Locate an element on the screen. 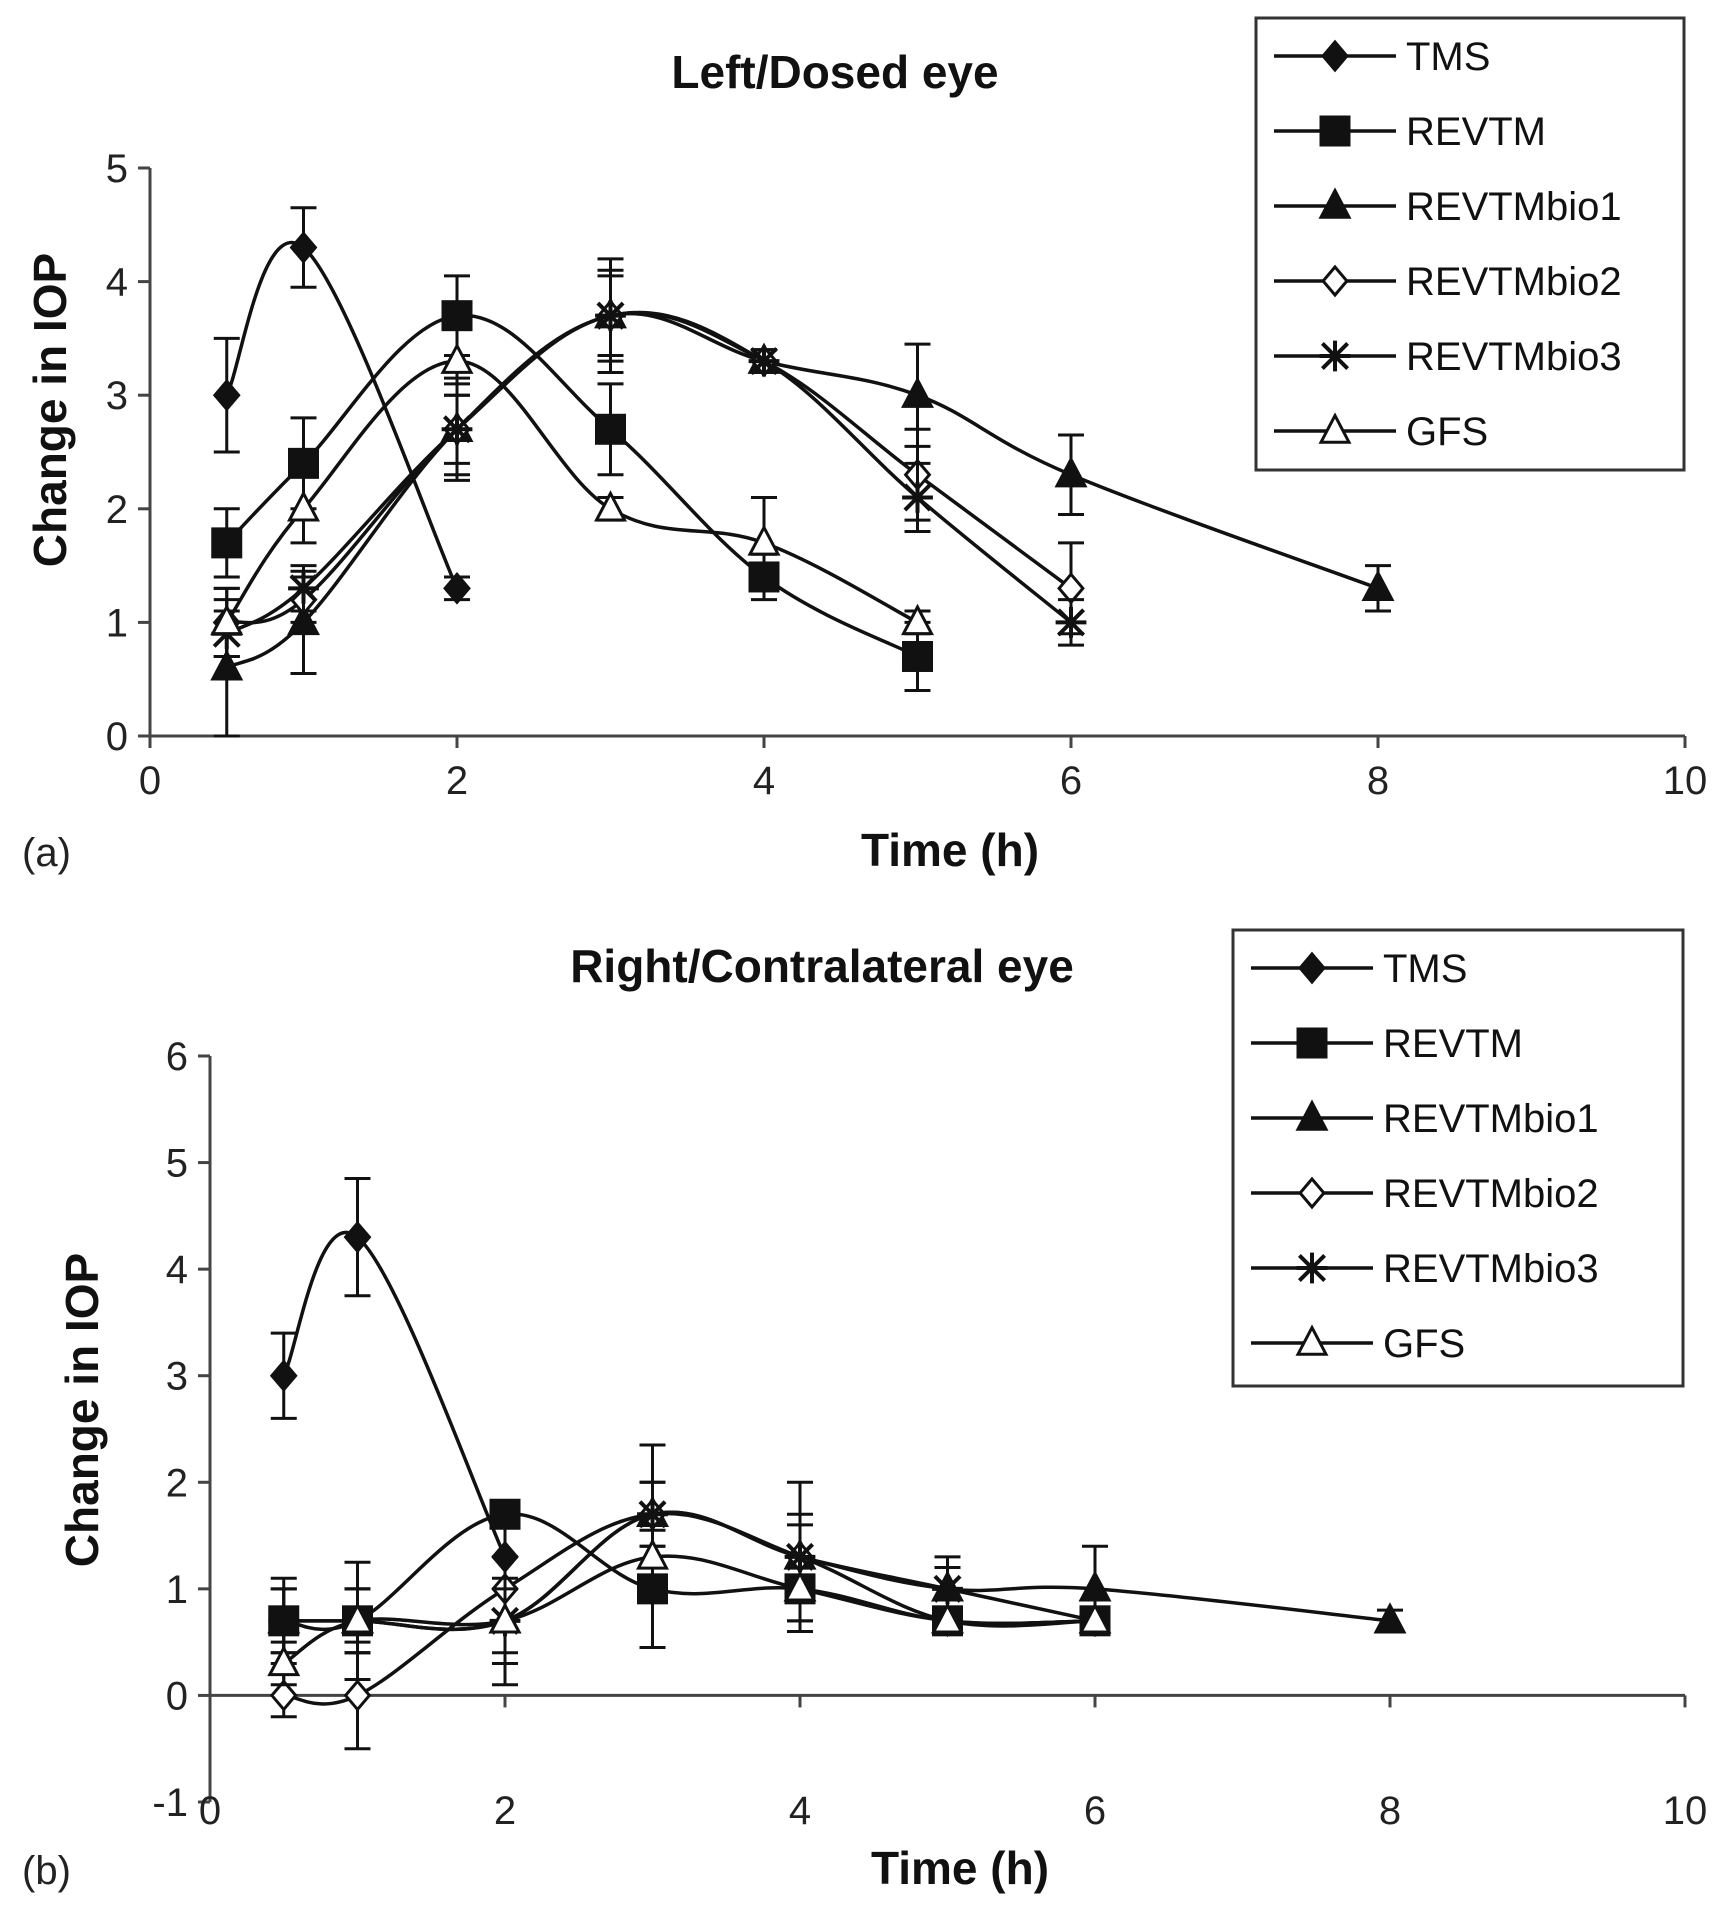 The image size is (1732, 1930). series-tms is located at coordinates (341, 405).